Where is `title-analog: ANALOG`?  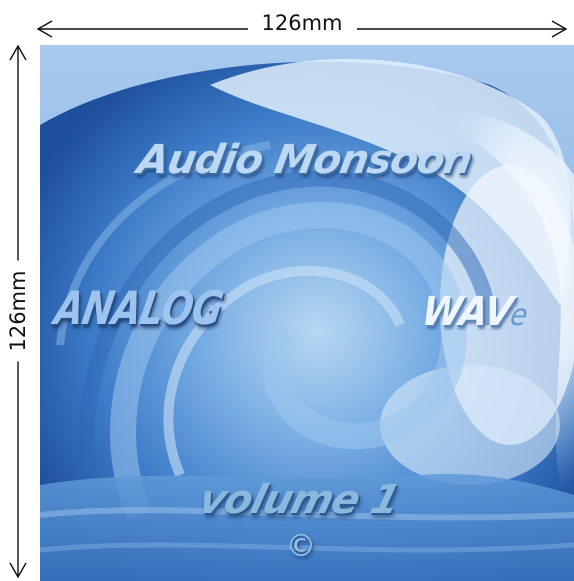 title-analog: ANALOG is located at coordinates (138, 308).